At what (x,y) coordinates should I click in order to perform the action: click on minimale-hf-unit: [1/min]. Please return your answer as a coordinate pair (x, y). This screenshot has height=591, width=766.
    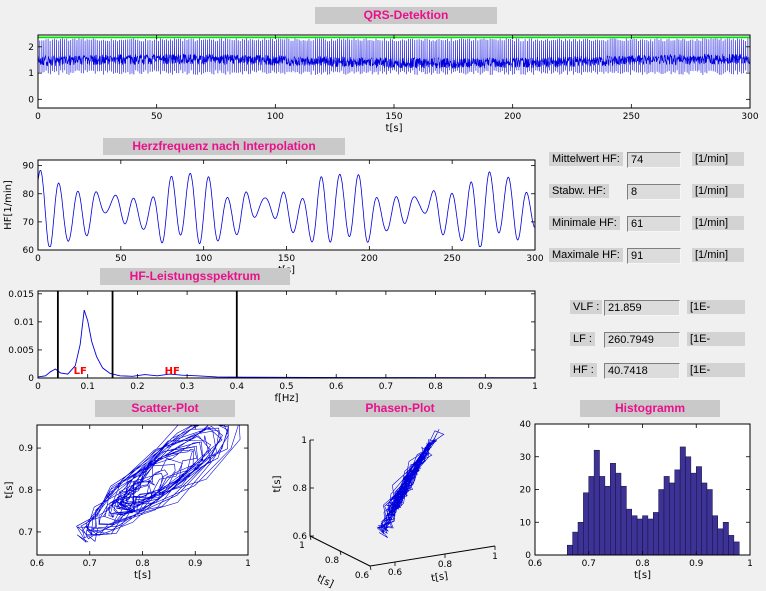
    Looking at the image, I should click on (718, 223).